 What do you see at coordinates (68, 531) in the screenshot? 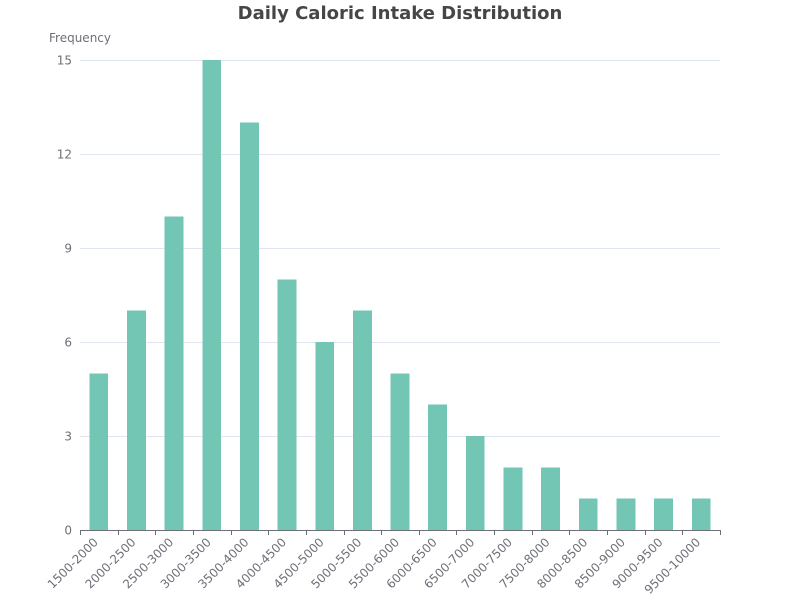
I see `y-tick-label: 0` at bounding box center [68, 531].